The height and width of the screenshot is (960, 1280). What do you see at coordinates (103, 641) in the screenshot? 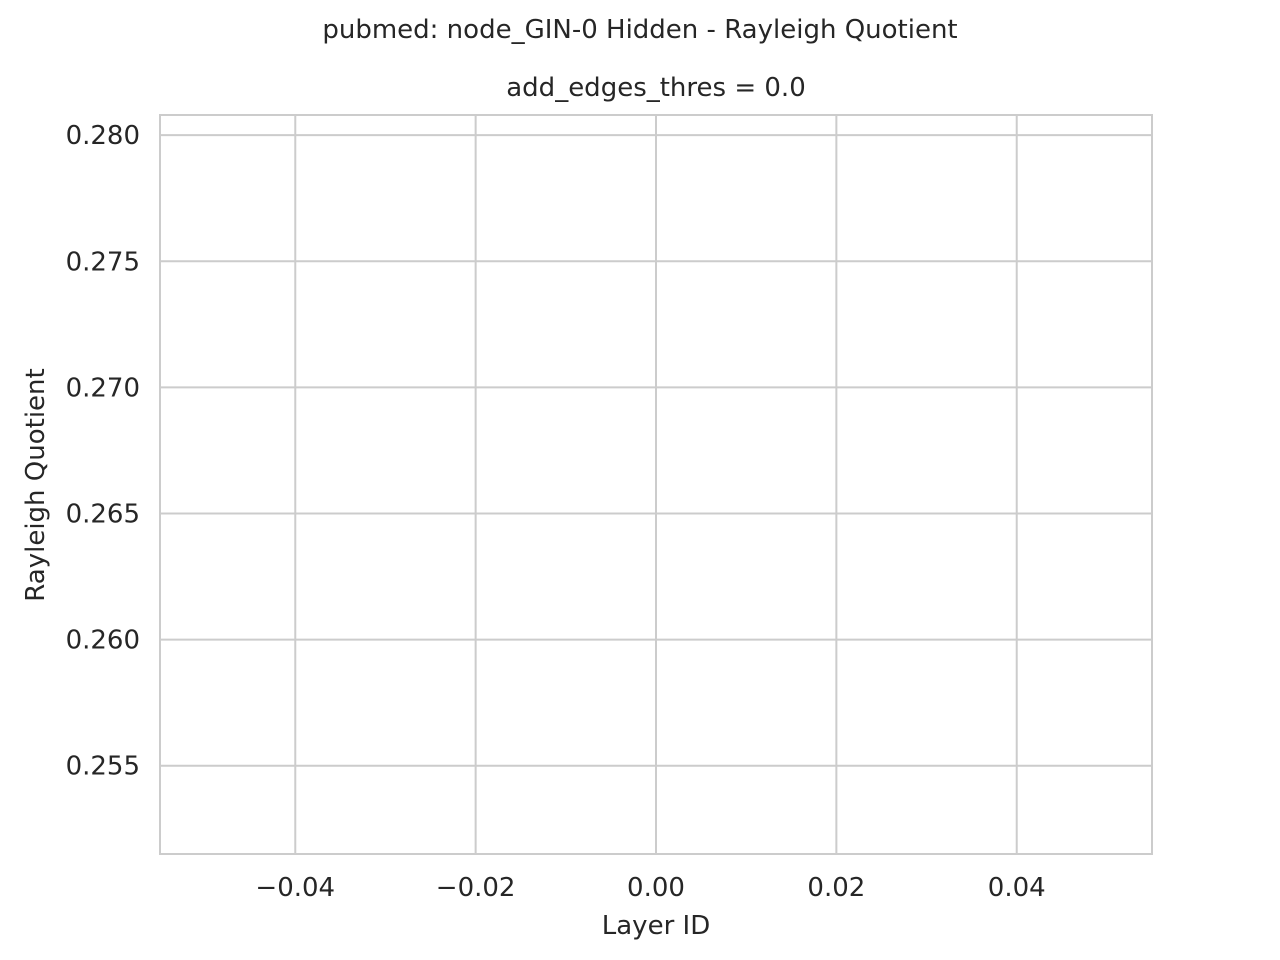
I see `y-tick-label: 0.260` at bounding box center [103, 641].